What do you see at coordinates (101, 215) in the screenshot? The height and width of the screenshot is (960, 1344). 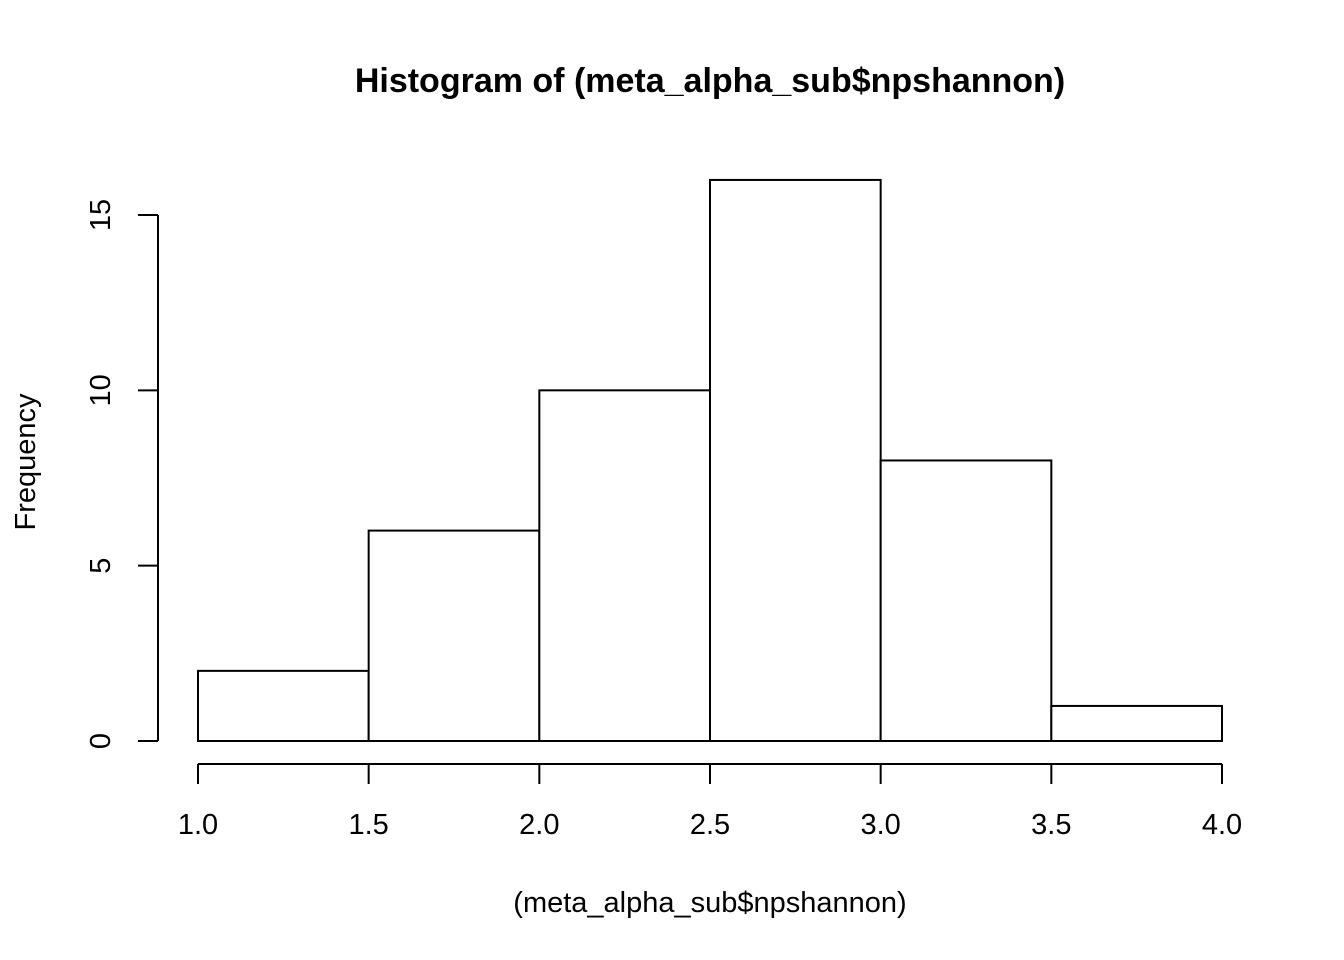 I see `y-tick-label-3: 15` at bounding box center [101, 215].